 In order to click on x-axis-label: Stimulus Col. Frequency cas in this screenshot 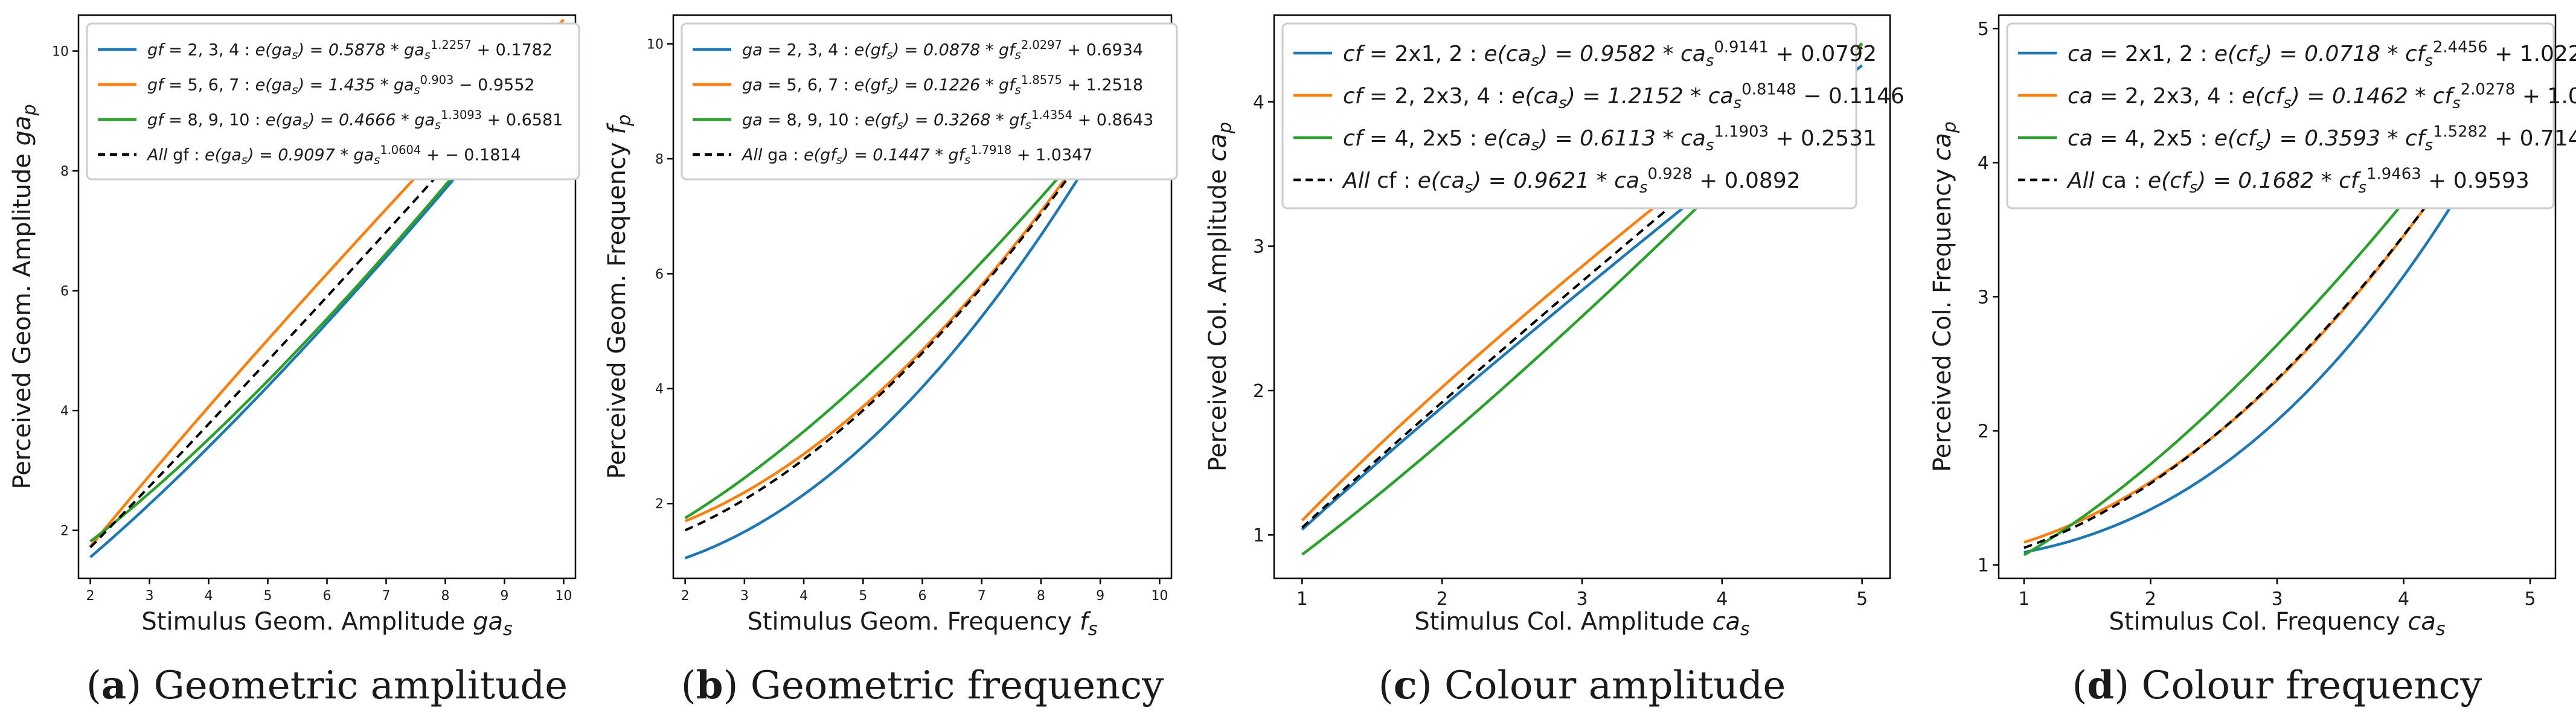, I will do `click(2277, 624)`.